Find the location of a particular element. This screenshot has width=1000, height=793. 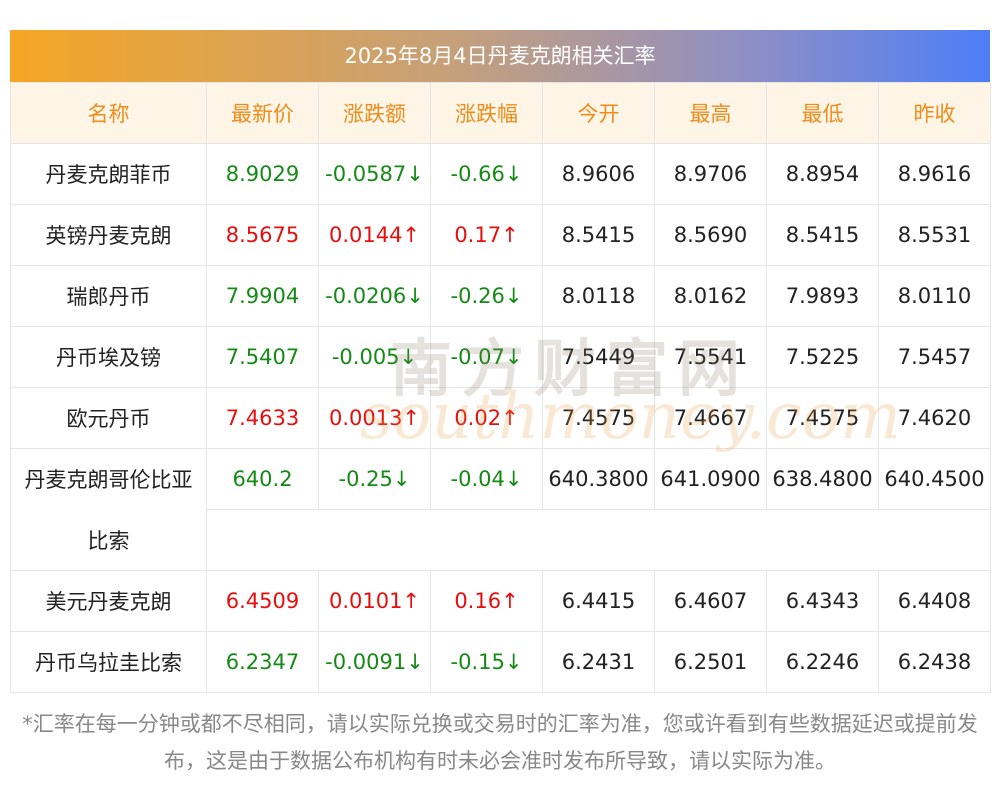

low-cell: 7.4575 is located at coordinates (822, 418).